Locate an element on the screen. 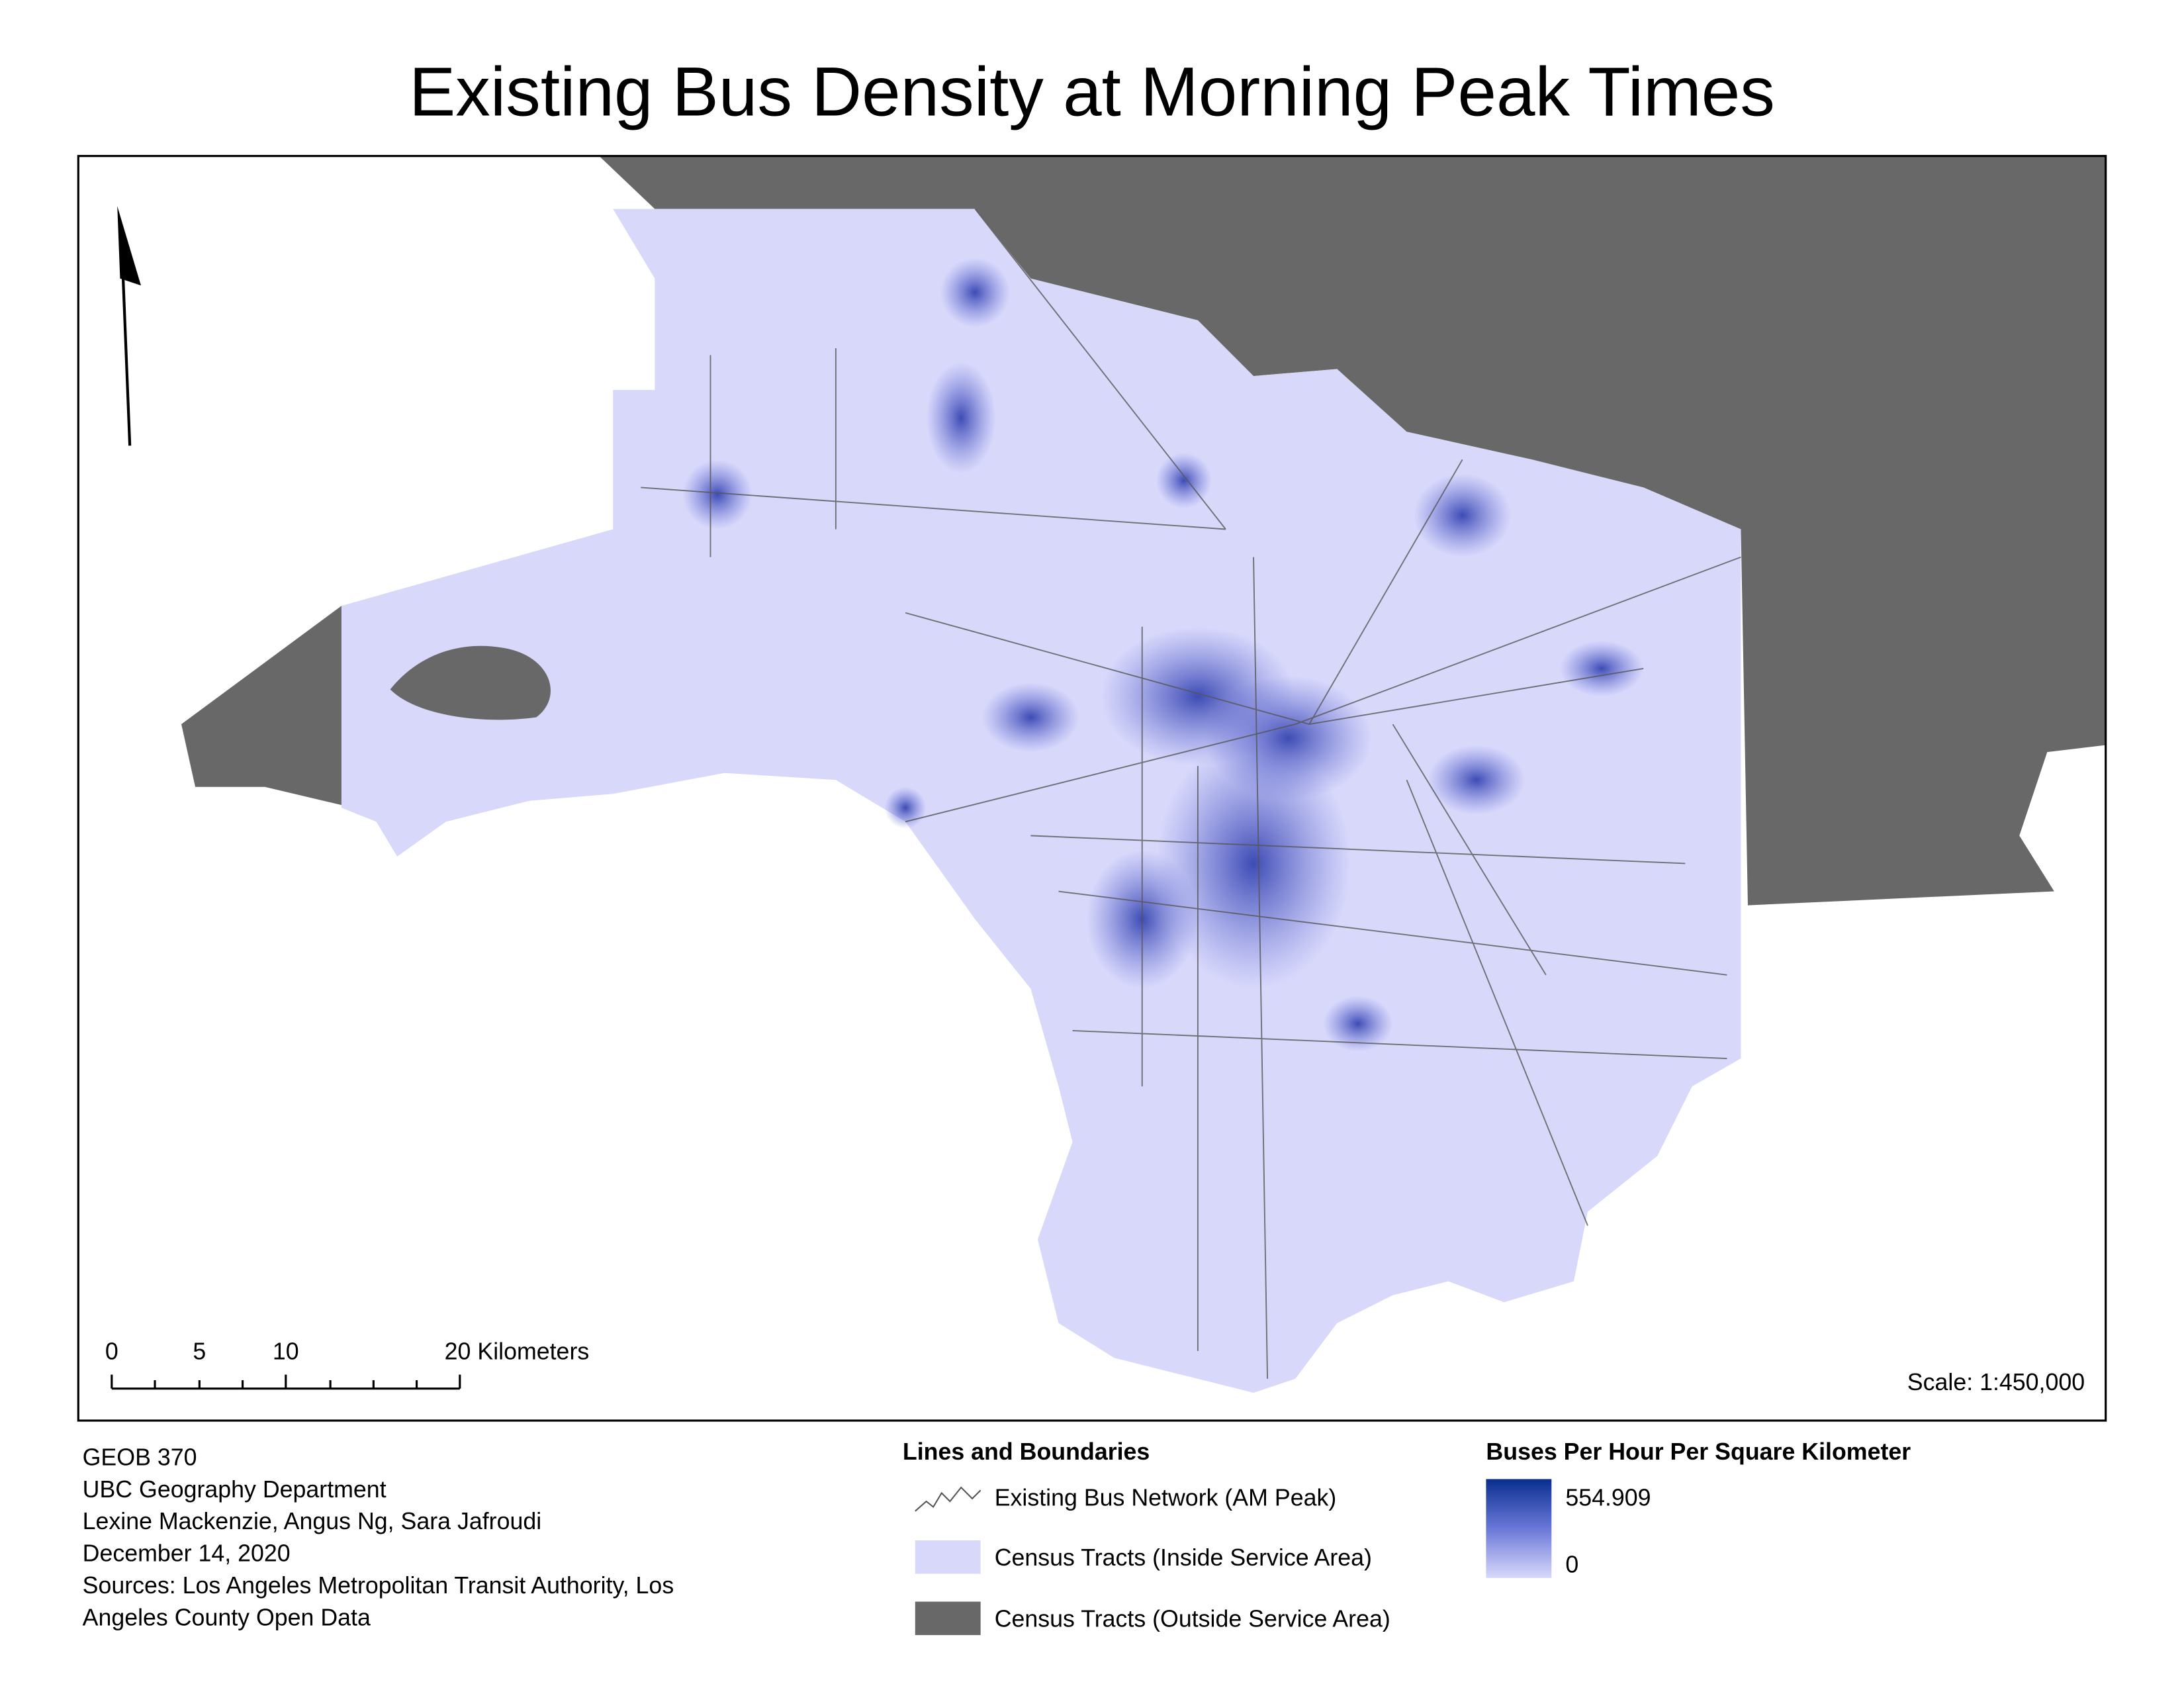  credit-line: UBC Geography Department is located at coordinates (235, 1489).